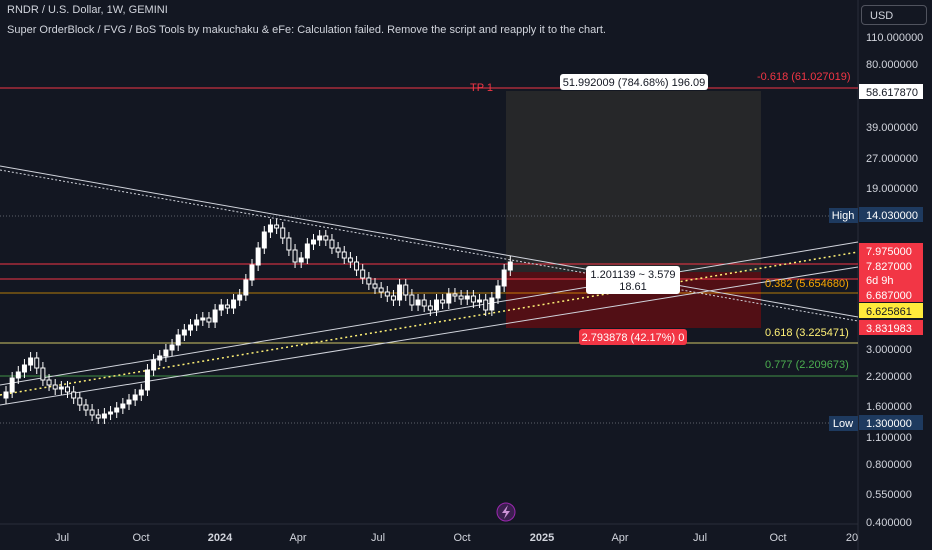  Describe the element at coordinates (140, 538) in the screenshot. I see `time-tick-label: Oct` at that location.